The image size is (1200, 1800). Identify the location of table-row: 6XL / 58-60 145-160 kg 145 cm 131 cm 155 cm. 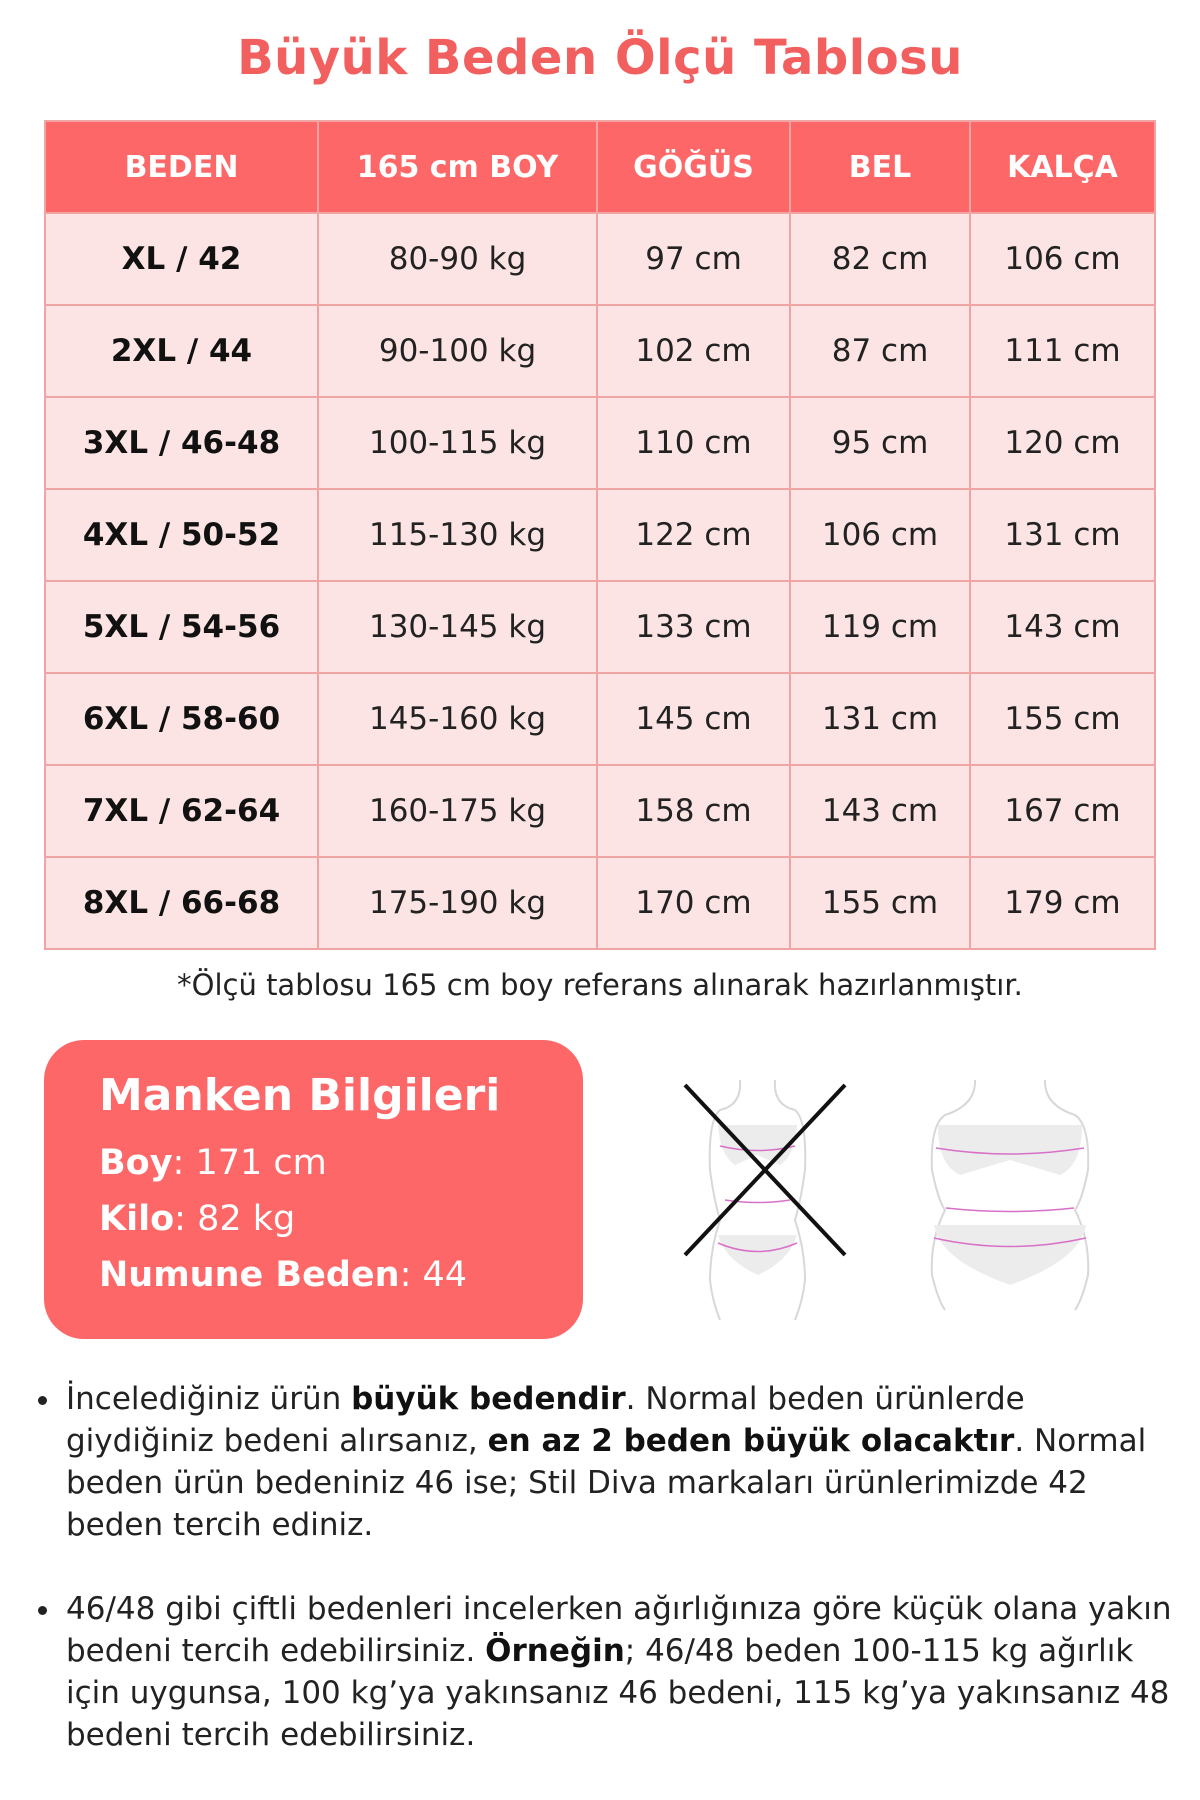
(600, 719).